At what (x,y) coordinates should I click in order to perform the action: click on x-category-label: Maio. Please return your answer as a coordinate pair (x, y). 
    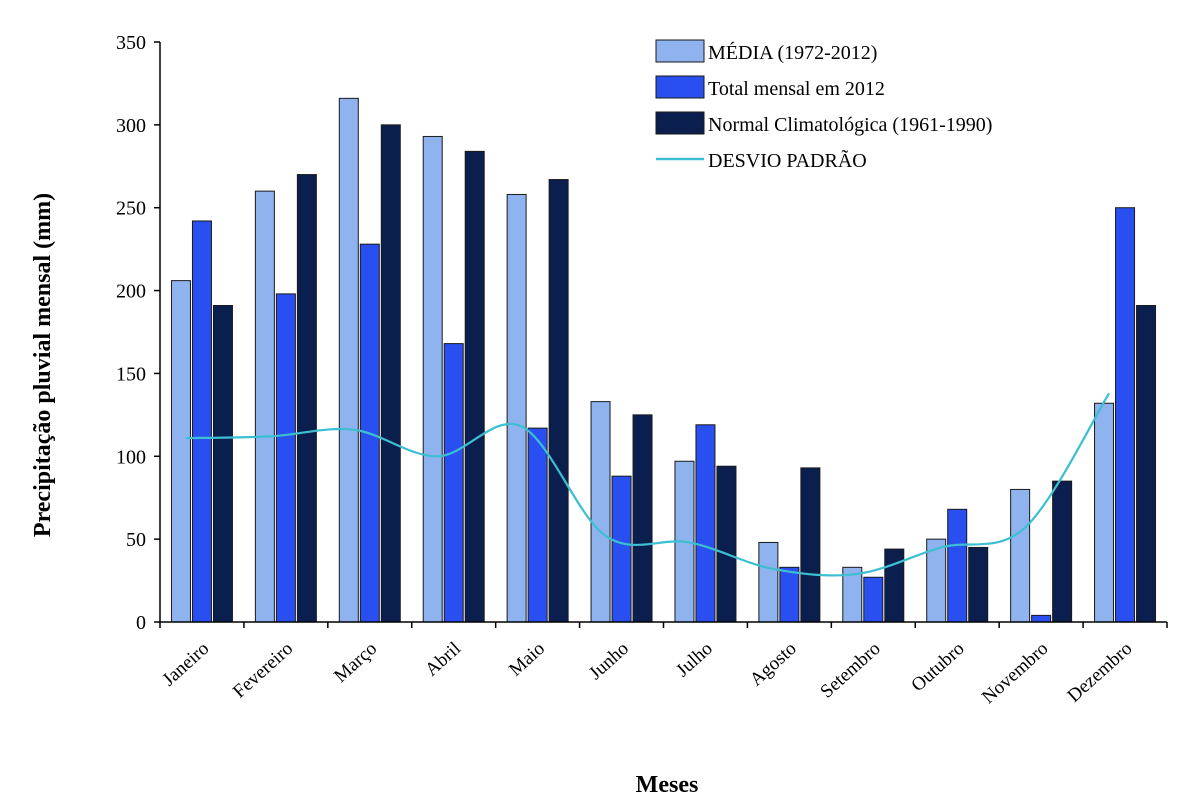
    Looking at the image, I should click on (527, 659).